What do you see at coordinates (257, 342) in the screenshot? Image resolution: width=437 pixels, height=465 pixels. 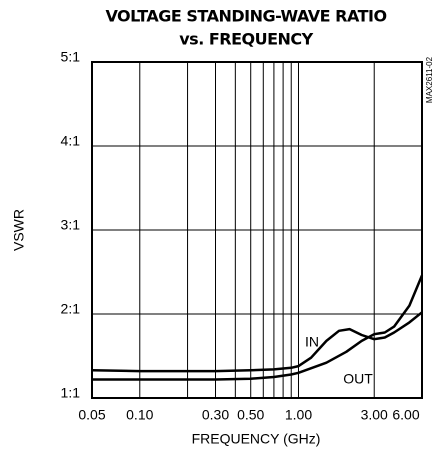 I see `series-line` at bounding box center [257, 342].